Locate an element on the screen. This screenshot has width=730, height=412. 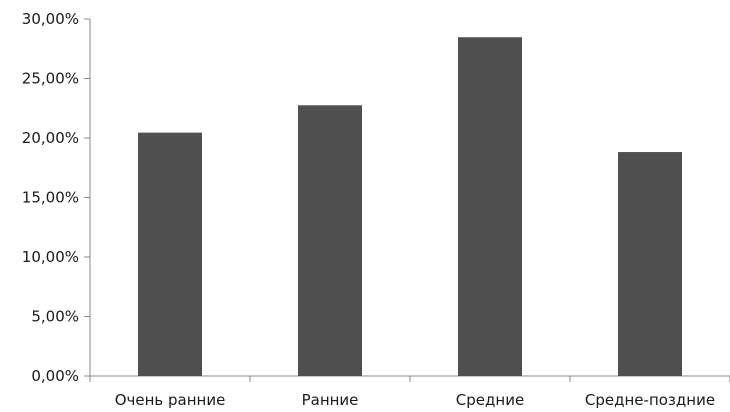
x-tick-label: Средние is located at coordinates (490, 400).